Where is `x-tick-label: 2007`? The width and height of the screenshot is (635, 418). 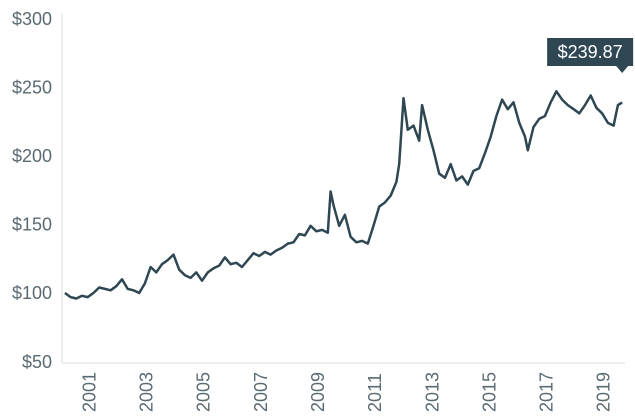 x-tick-label: 2007 is located at coordinates (261, 392).